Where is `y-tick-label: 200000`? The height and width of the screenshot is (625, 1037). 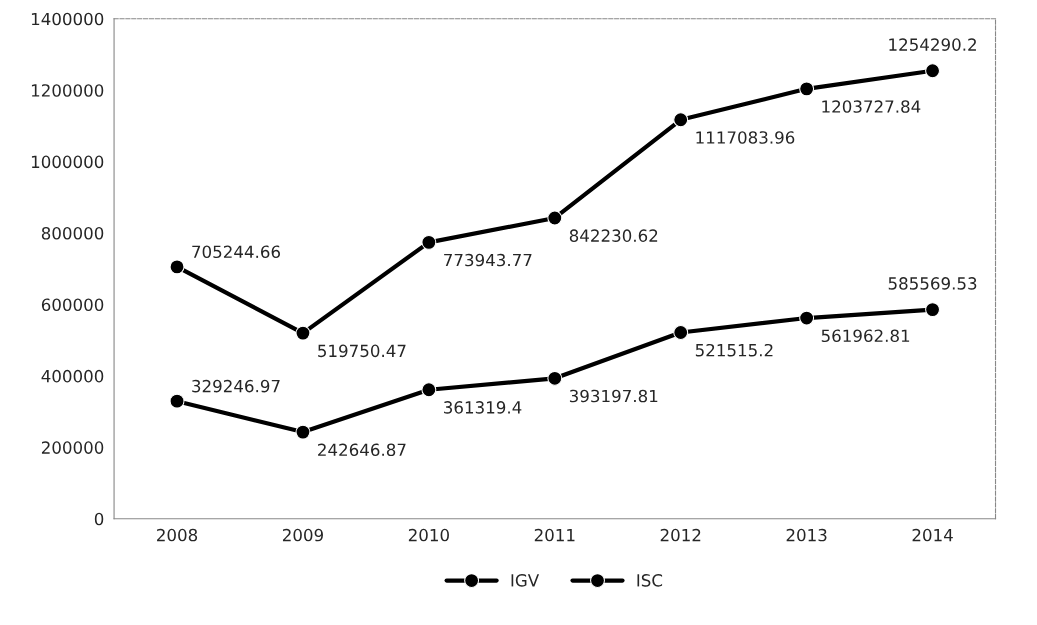 y-tick-label: 200000 is located at coordinates (72, 447).